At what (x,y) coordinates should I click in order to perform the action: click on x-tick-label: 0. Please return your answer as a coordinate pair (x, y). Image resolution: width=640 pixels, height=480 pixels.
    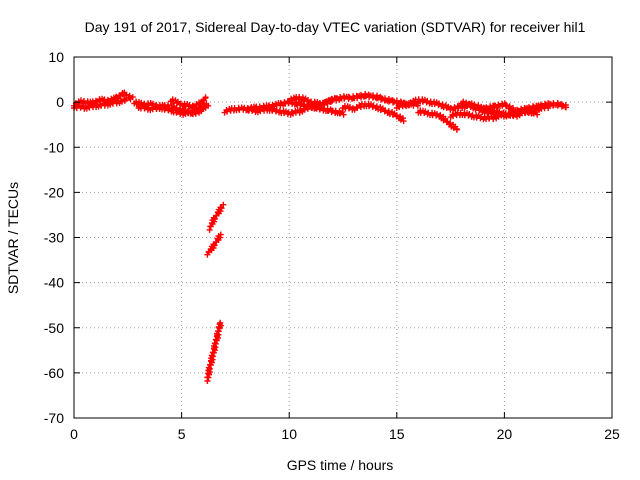
    Looking at the image, I should click on (74, 434).